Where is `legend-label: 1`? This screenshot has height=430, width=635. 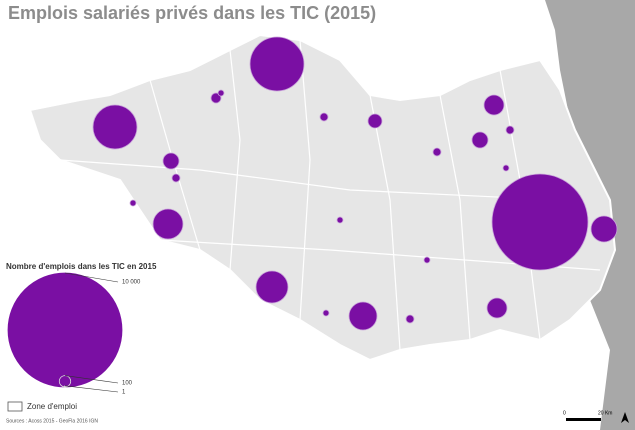 legend-label: 1 is located at coordinates (124, 393).